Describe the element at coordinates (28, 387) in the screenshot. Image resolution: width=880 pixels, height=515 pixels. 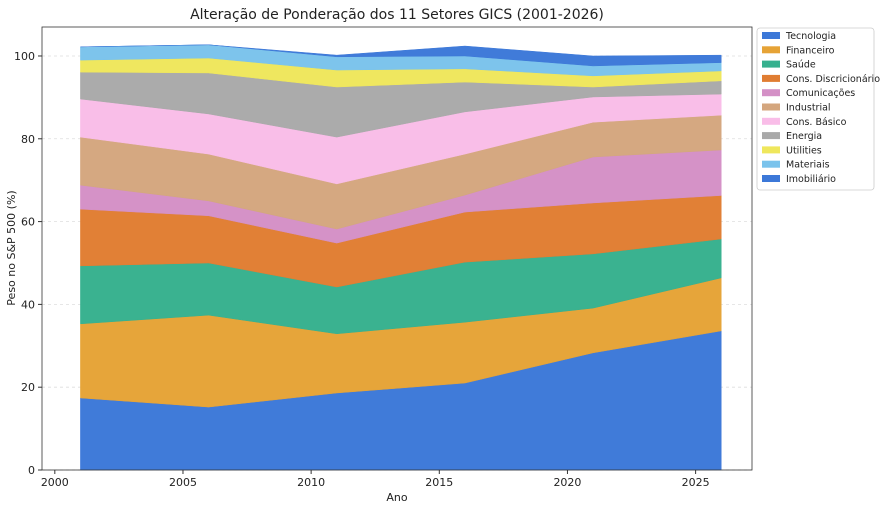
I see `y-tick-label: 20` at that location.